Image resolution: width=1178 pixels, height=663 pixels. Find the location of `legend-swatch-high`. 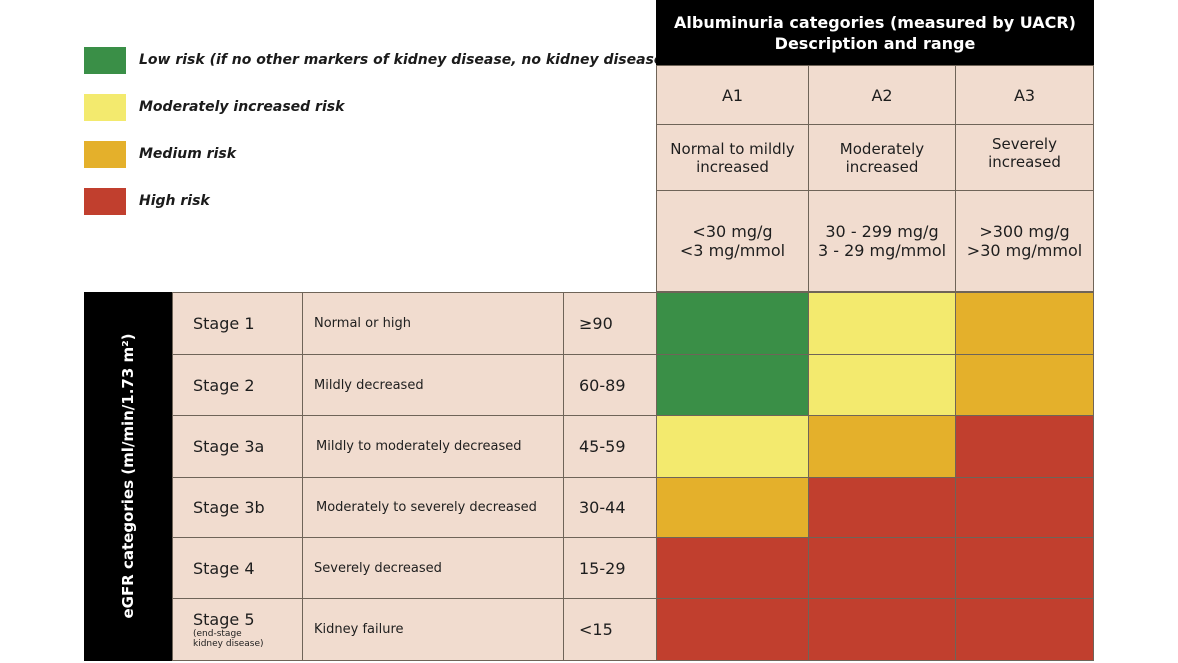

legend-swatch-high is located at coordinates (105, 201).